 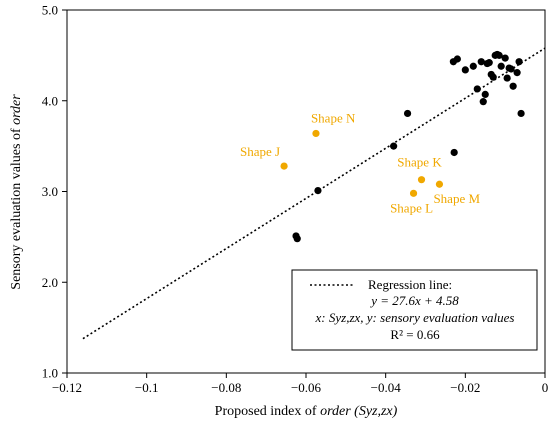 What do you see at coordinates (50, 373) in the screenshot?
I see `y-tick-label: 1.0` at bounding box center [50, 373].